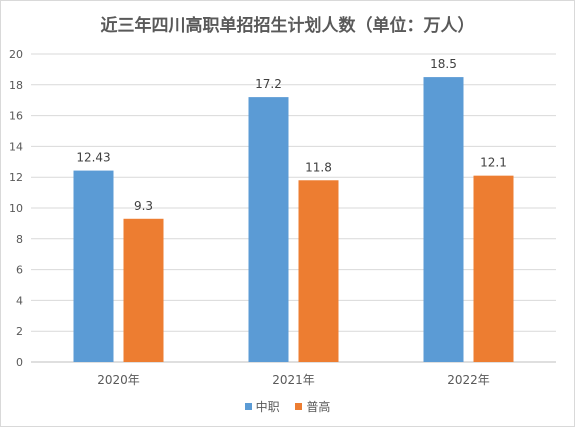  I want to click on y-tick-label: 14, so click(16, 146).